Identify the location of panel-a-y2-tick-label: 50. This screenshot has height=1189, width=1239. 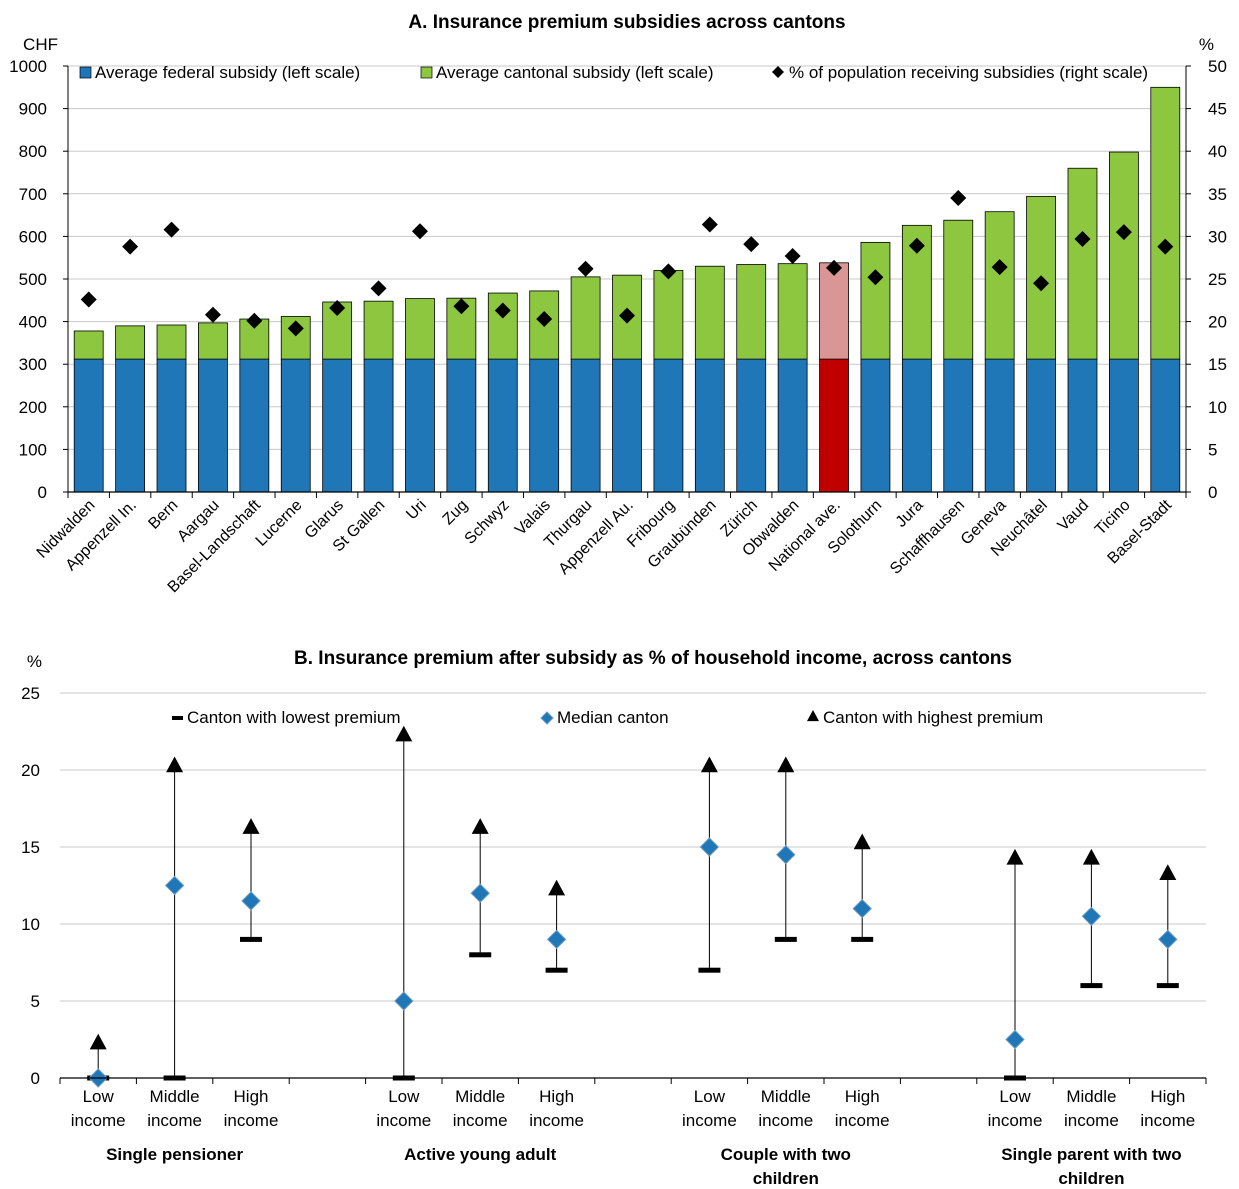
(1217, 66).